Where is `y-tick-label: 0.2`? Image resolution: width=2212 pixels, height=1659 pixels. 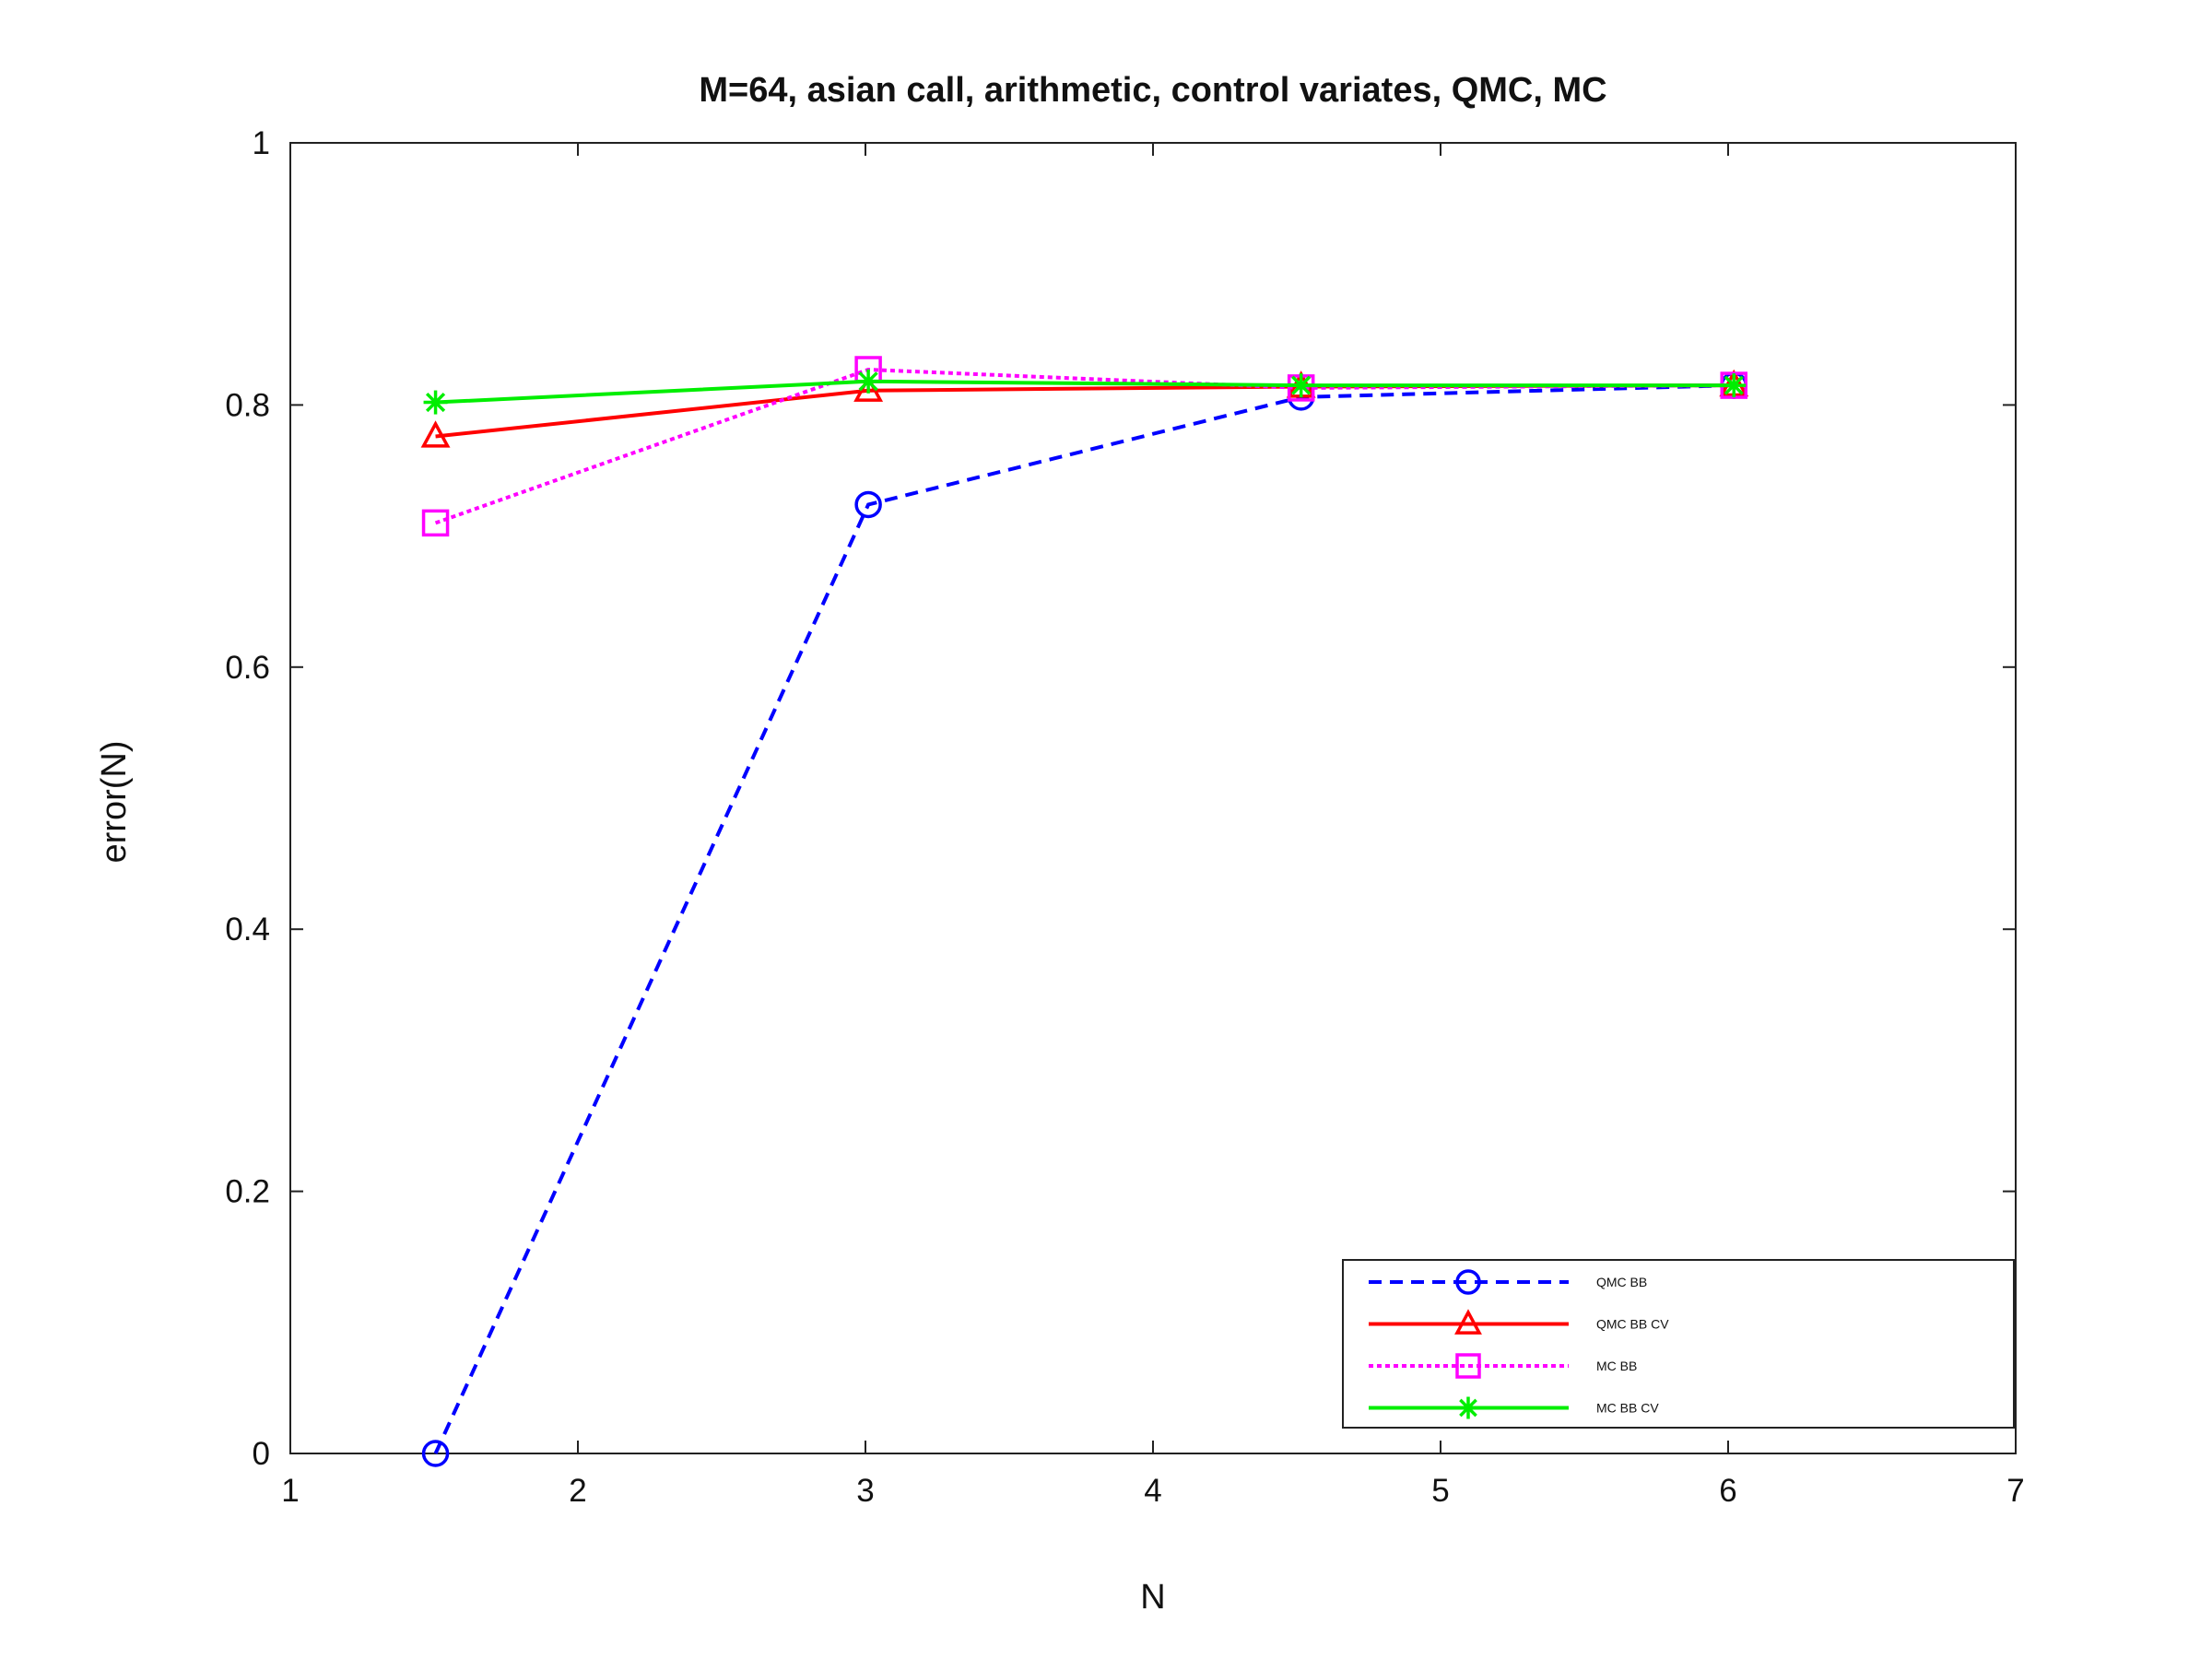 y-tick-label: 0.2 is located at coordinates (247, 1192).